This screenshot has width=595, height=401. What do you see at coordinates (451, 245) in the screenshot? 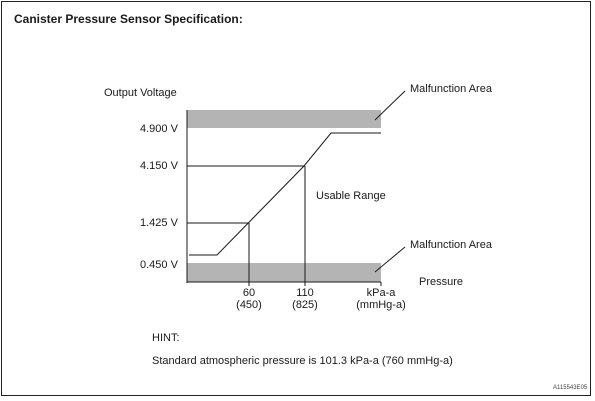
I see `malfunction-area-lower-label: Malfunction Area` at bounding box center [451, 245].